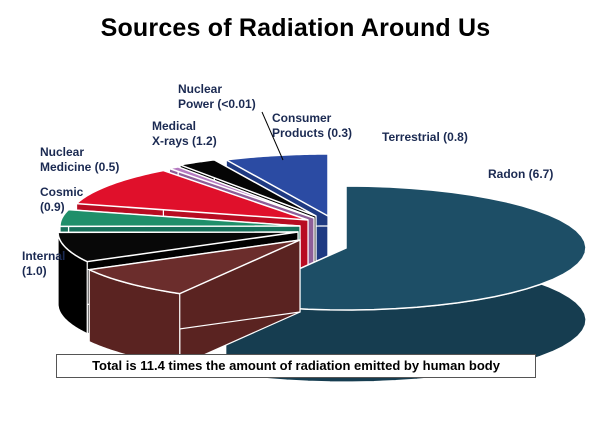 This screenshot has height=442, width=591. I want to click on pie-slice-label: Nuclear Medicine (0.5), so click(79, 159).